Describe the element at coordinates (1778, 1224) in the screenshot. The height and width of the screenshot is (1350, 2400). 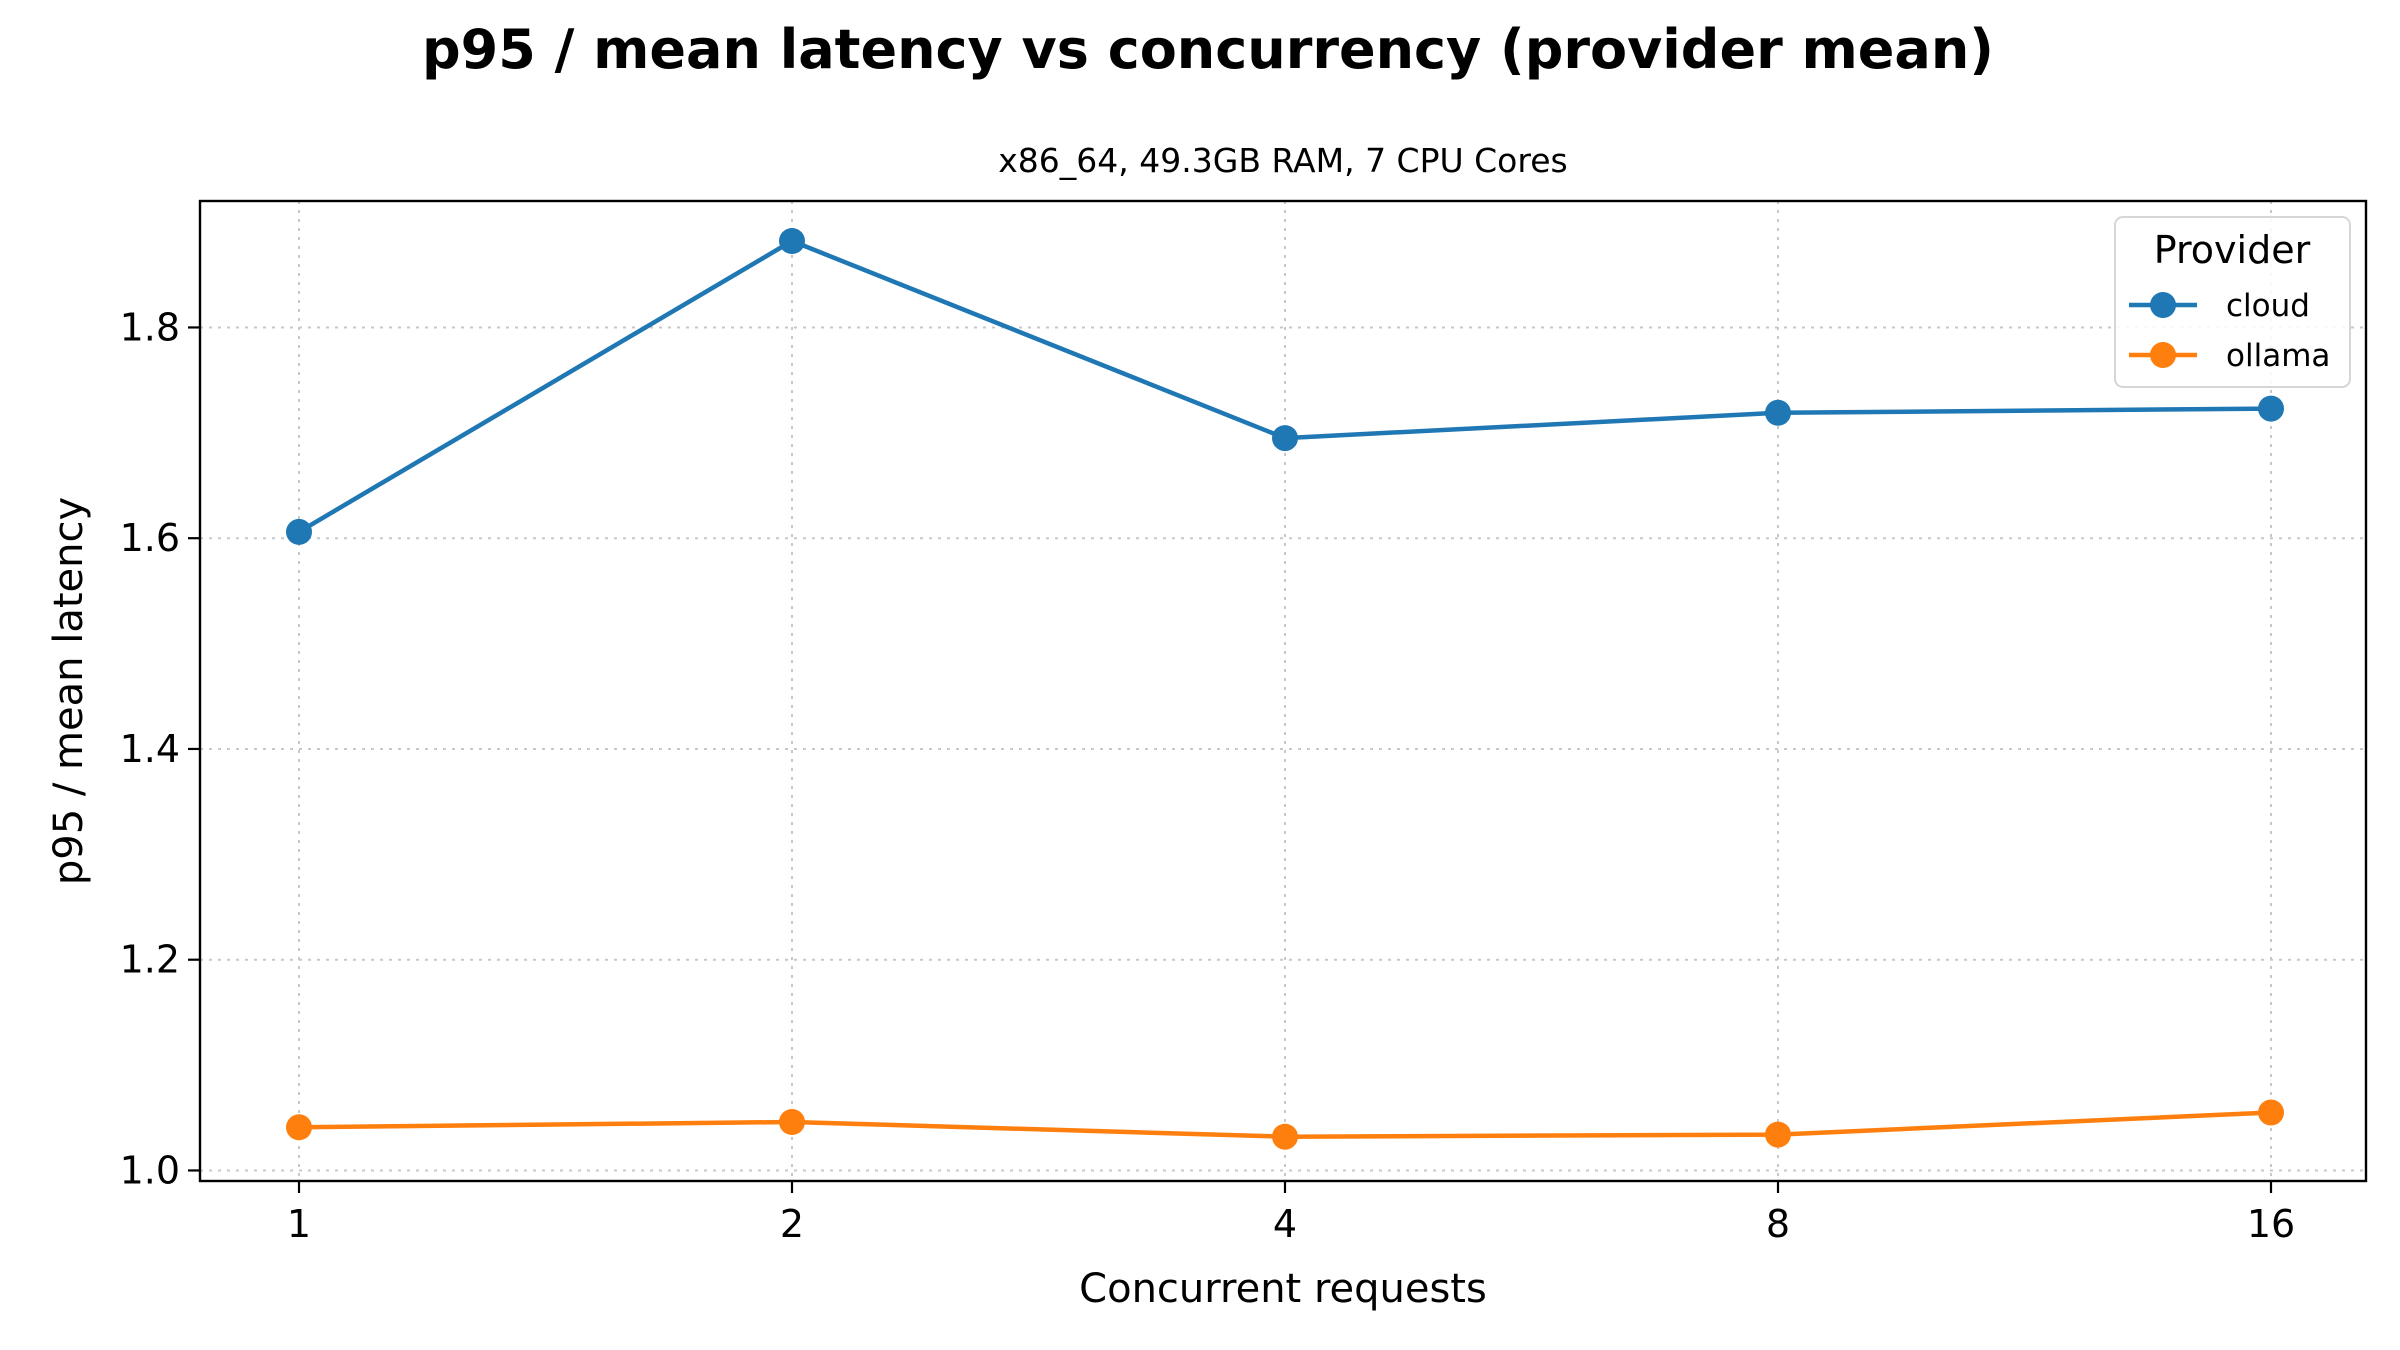
I see `x-tick-label: 8` at that location.